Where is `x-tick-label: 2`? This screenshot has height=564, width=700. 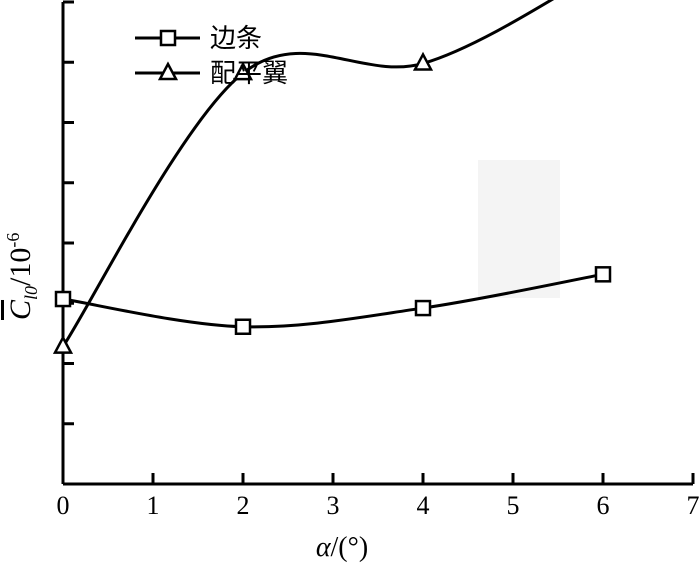
x-tick-label: 2 is located at coordinates (243, 505).